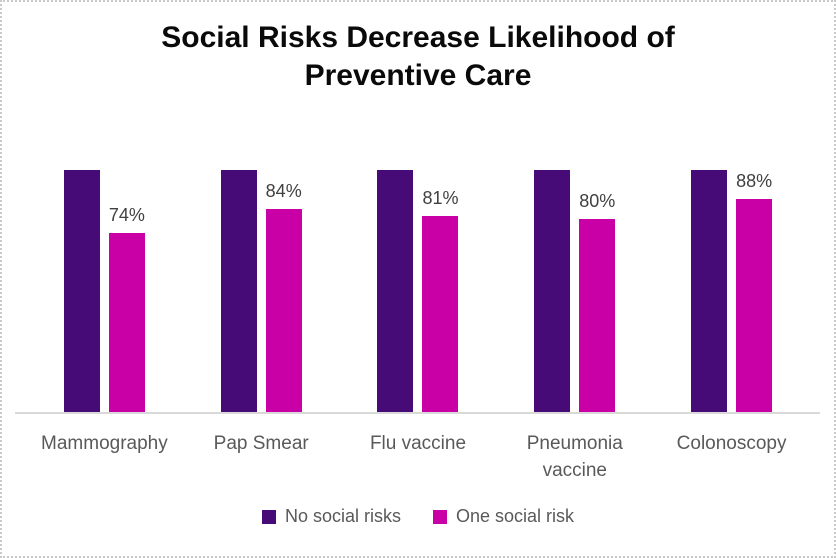 This screenshot has height=558, width=836. What do you see at coordinates (731, 443) in the screenshot?
I see `category-label: Colonoscopy` at bounding box center [731, 443].